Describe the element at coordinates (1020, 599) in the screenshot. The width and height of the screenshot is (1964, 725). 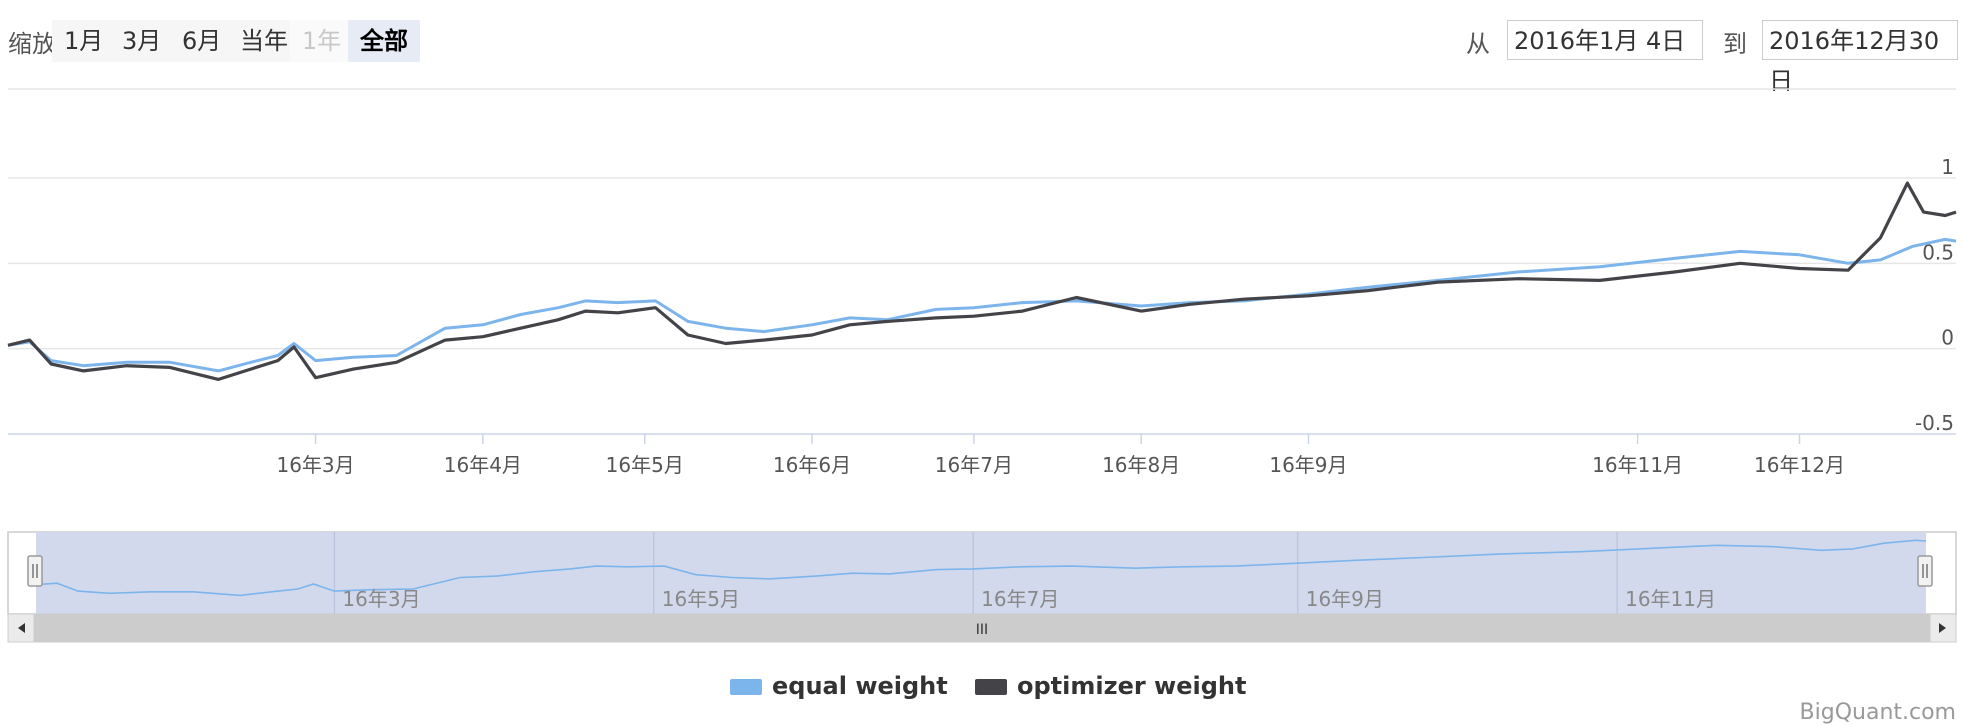
I see `navigator-tick-label: 16年7月` at that location.